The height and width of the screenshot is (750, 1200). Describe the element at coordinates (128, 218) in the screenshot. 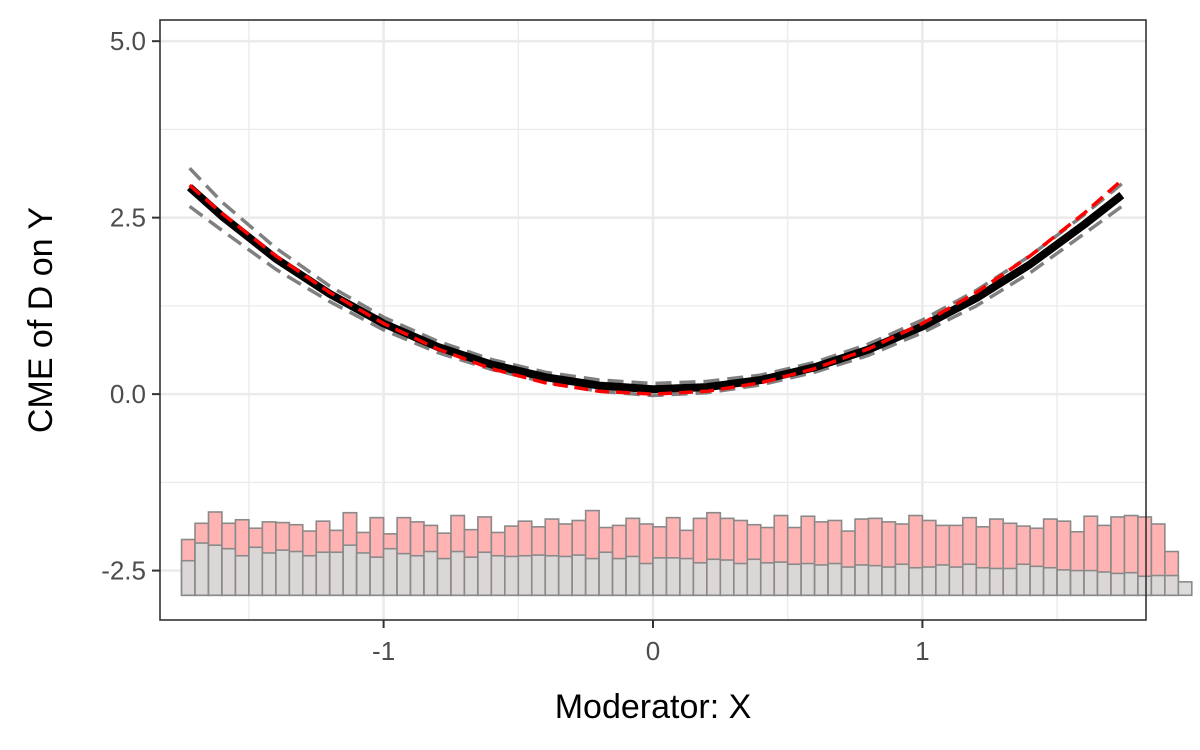

I see `y-tick-label: 2.5` at that location.